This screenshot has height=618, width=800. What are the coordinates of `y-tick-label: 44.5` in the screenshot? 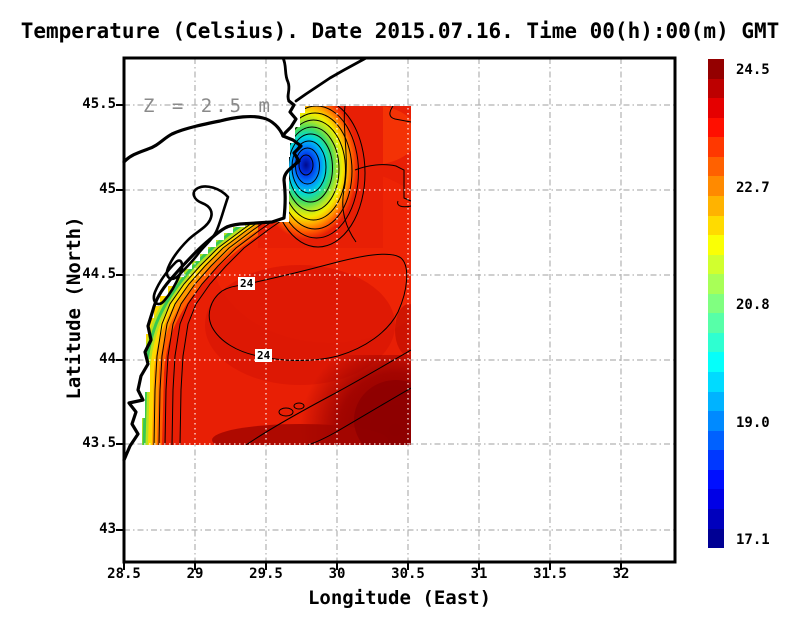 It's located at (99, 274).